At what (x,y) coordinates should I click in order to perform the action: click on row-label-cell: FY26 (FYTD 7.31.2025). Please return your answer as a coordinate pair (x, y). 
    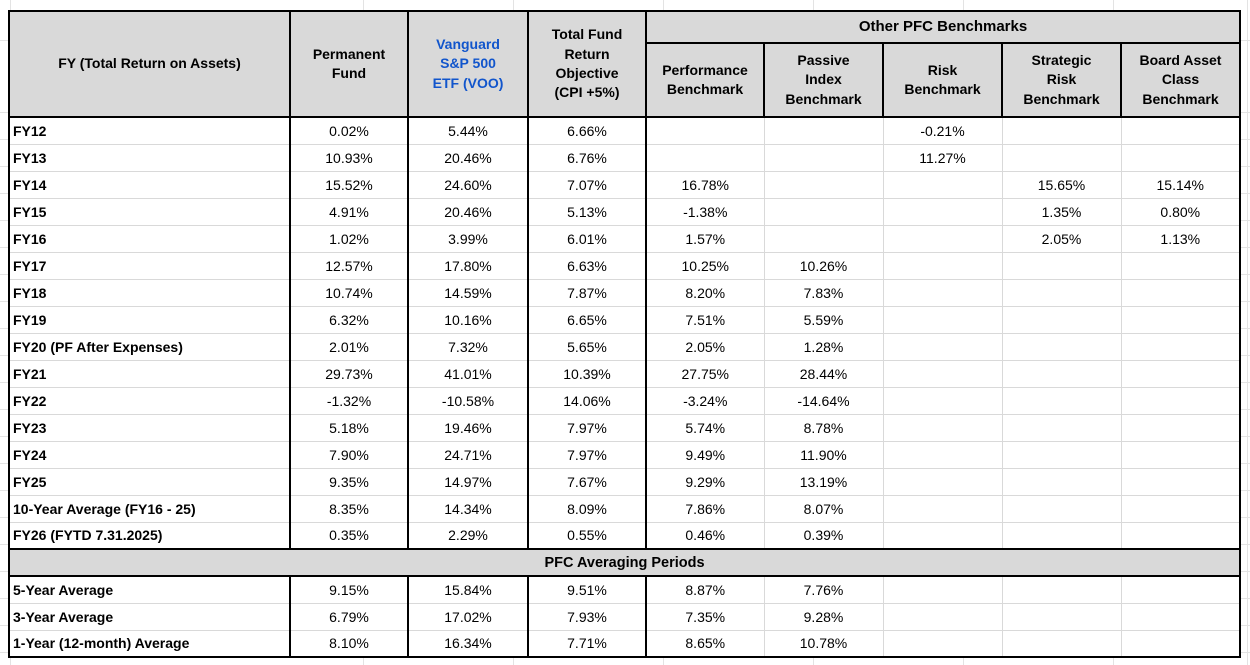
    Looking at the image, I should click on (150, 536).